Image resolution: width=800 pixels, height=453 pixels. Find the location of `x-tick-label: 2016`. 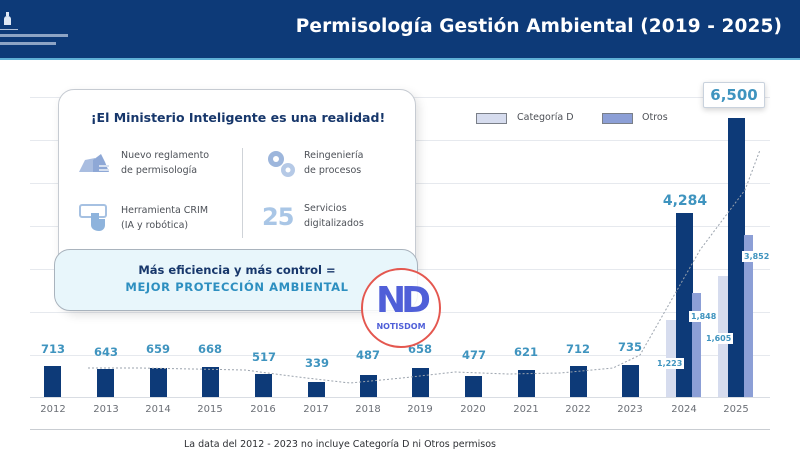

x-tick-label: 2016 is located at coordinates (263, 409).